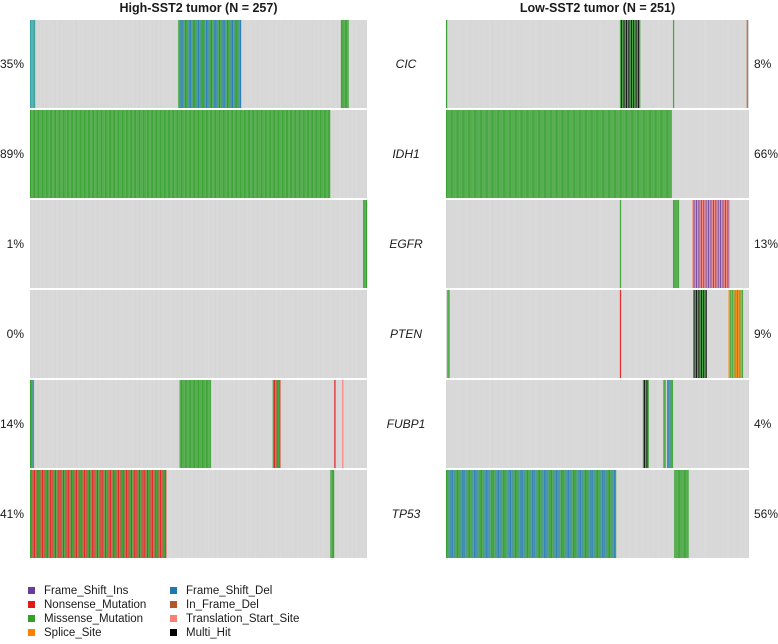 This screenshot has height=644, width=778. What do you see at coordinates (405, 154) in the screenshot?
I see `gene-label: IDH1` at bounding box center [405, 154].